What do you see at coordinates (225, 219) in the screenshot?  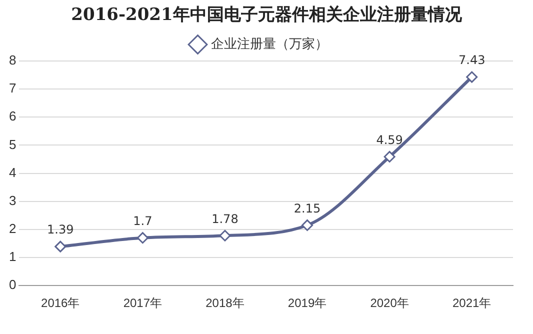 I see `data-label: 1.78` at bounding box center [225, 219].